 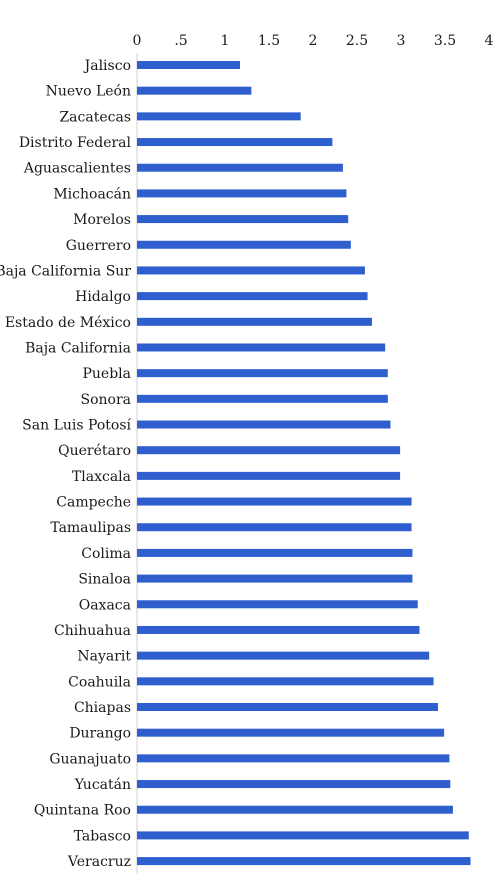 I want to click on category-label: Chiapas, so click(x=102, y=708).